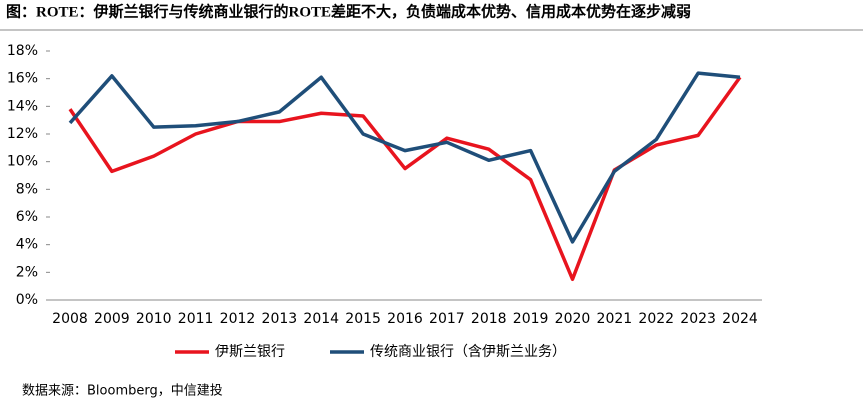 The width and height of the screenshot is (863, 406). Describe the element at coordinates (27, 245) in the screenshot. I see `y-tick-label: 4%` at that location.